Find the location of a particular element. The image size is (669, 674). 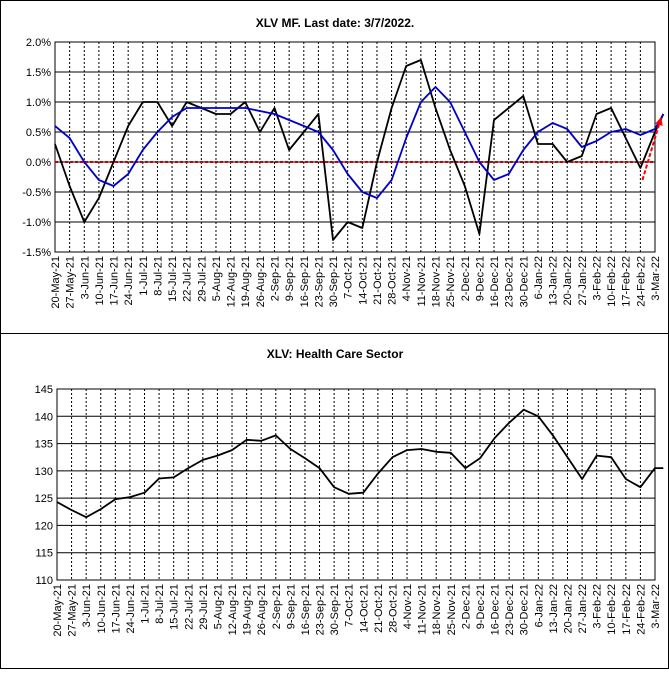

bottom-xtick-label: 9-Dec-21 is located at coordinates (481, 606).